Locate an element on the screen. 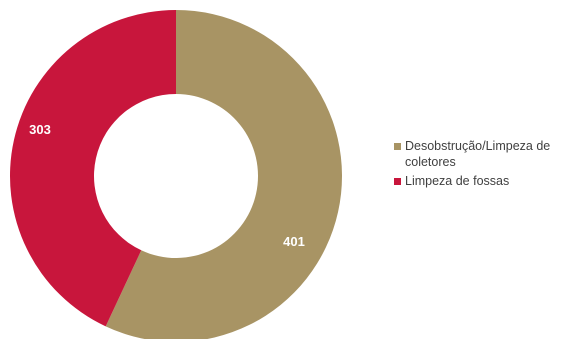 Image resolution: width=576 pixels, height=339 pixels. legend-label-desobstrucao: Desobstrução/Limpeza de coletores is located at coordinates (478, 154).